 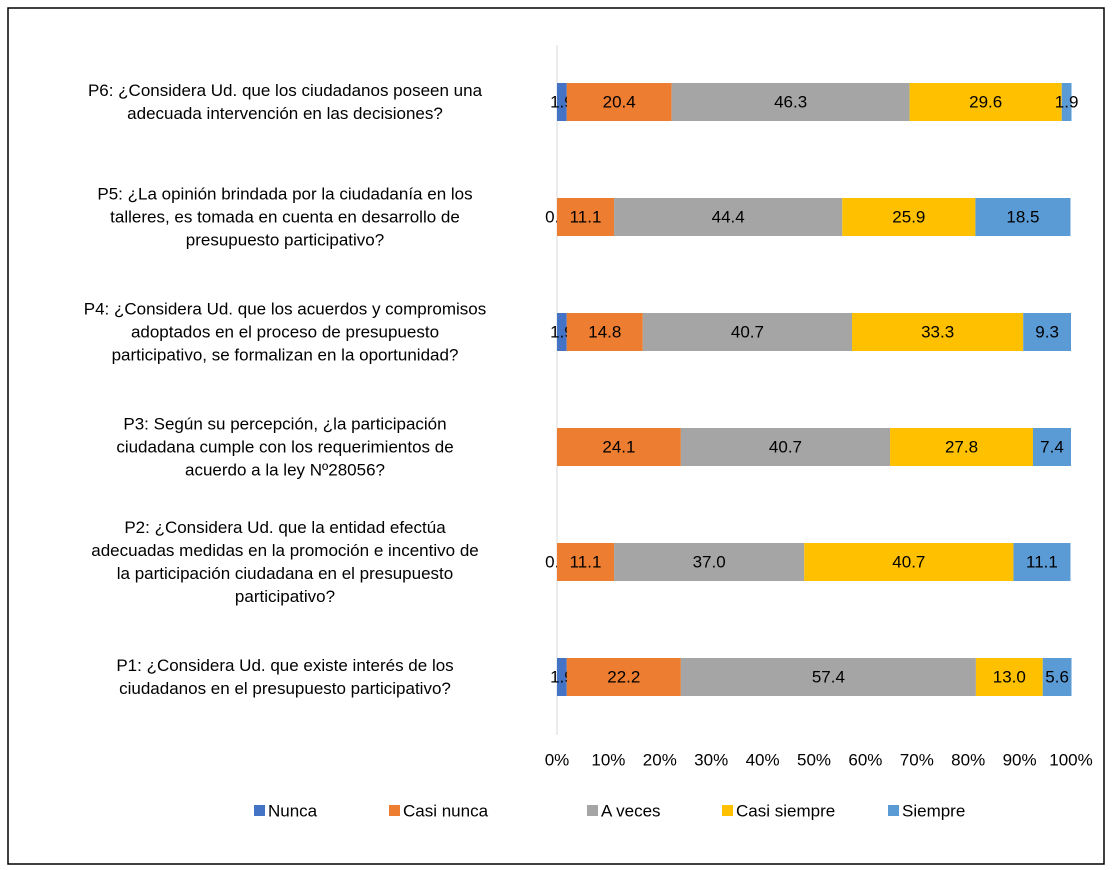 I want to click on data-label: 44.4, so click(x=728, y=216).